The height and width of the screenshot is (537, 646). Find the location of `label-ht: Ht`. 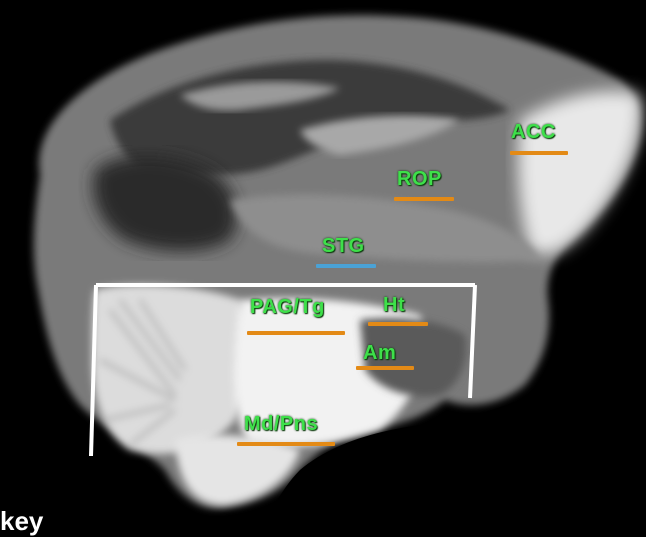

label-ht: Ht is located at coordinates (394, 305).